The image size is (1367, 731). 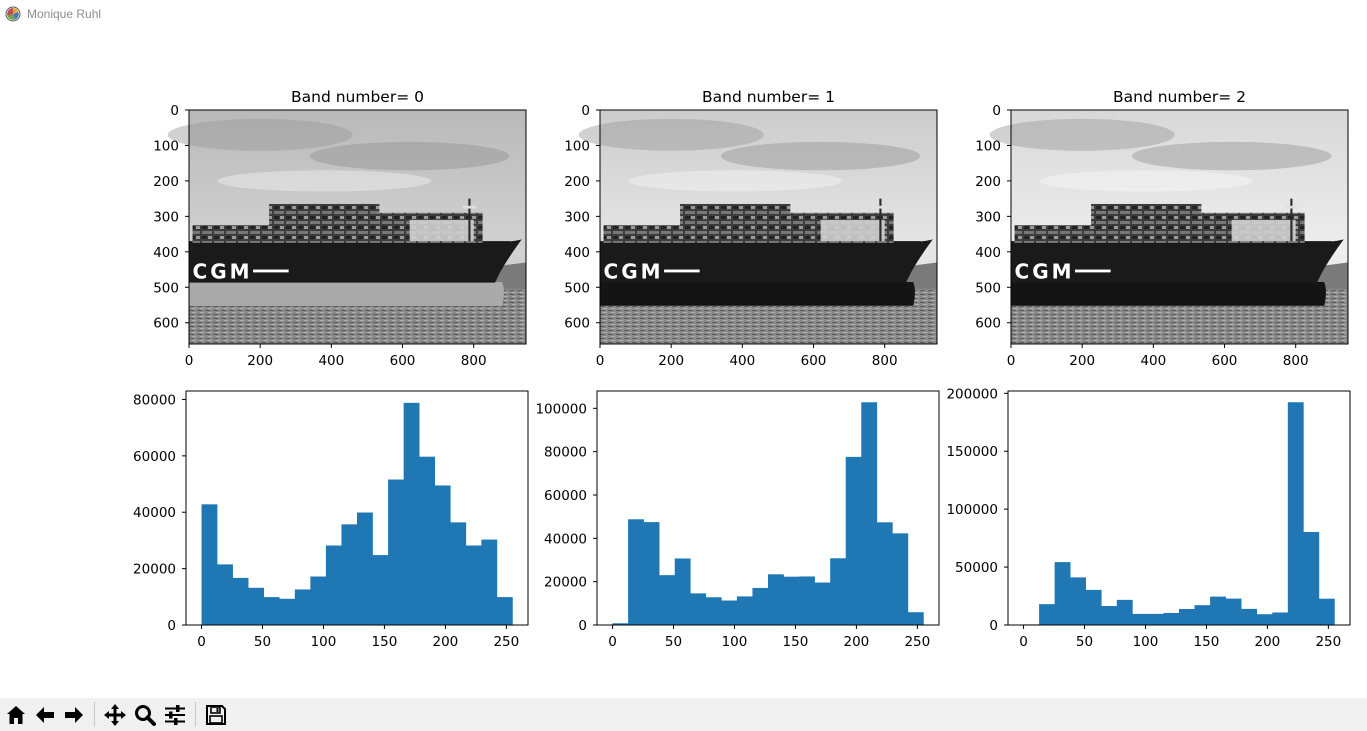 I want to click on hull-lower, so click(x=757, y=293).